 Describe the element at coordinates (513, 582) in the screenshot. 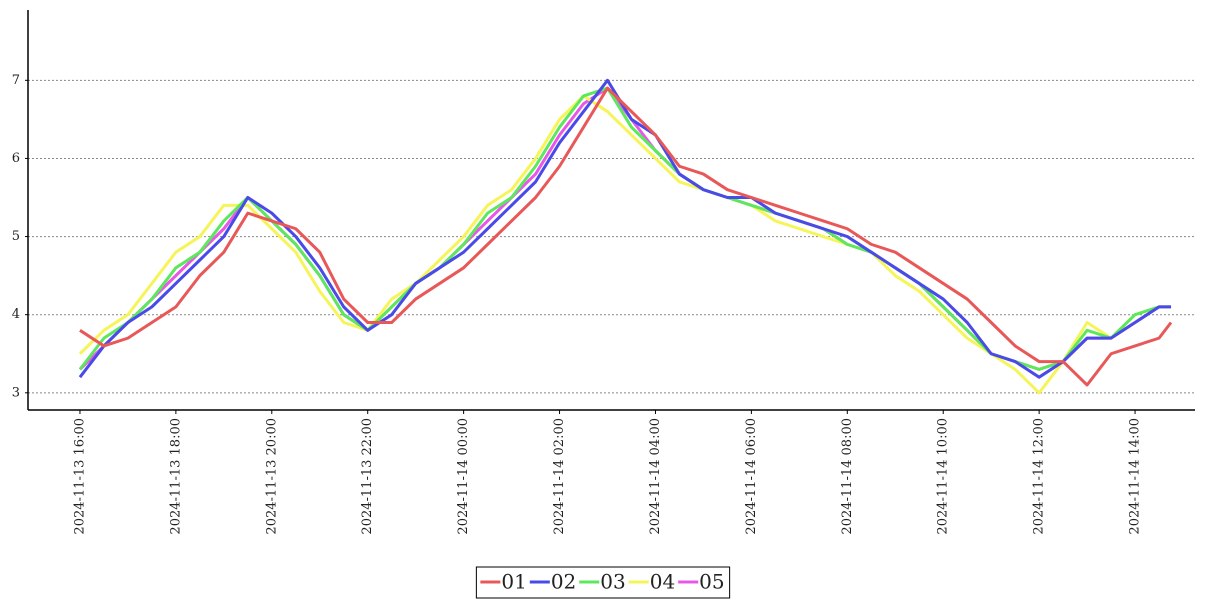

I see `legend-label: 01` at that location.